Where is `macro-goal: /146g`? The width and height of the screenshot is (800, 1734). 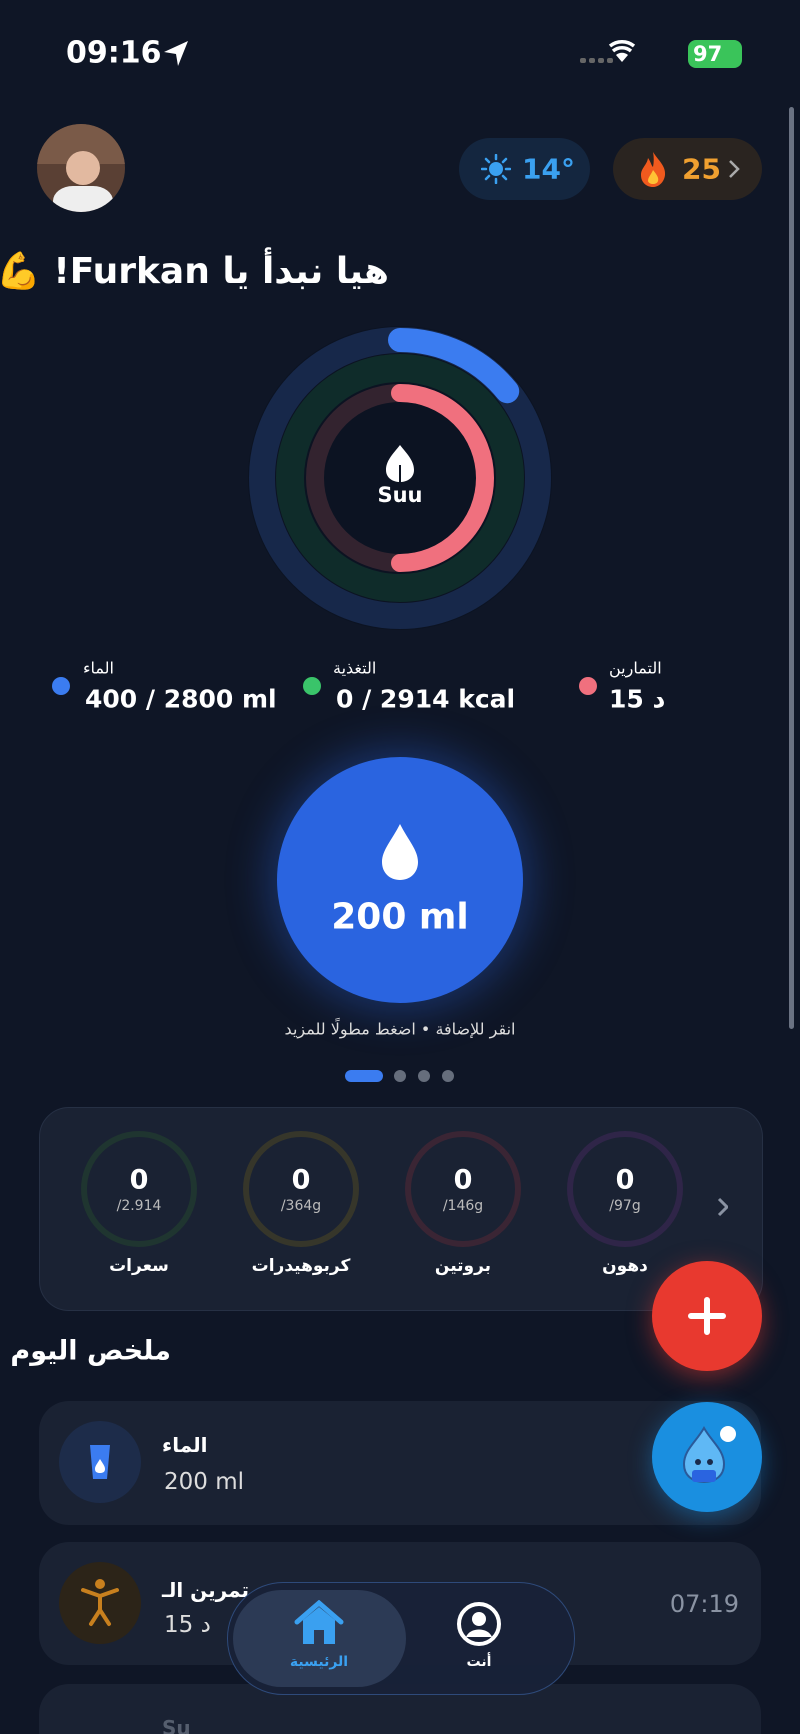
macro-goal: /146g is located at coordinates (463, 1206).